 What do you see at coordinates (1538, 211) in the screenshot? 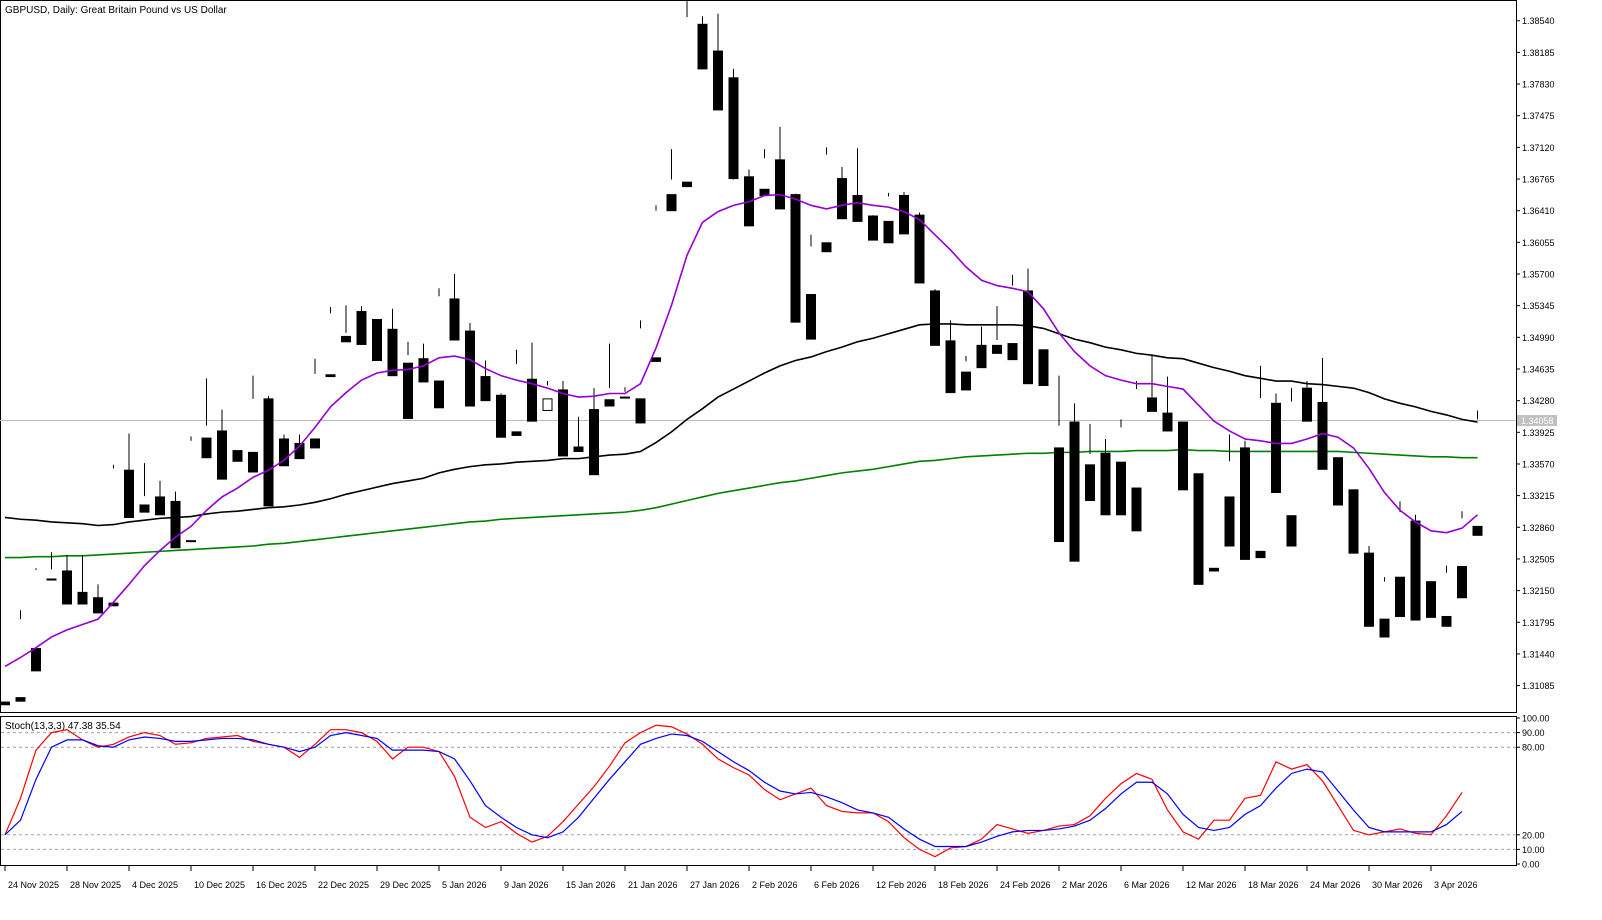
I see `price-tick-label: 1.36410` at bounding box center [1538, 211].